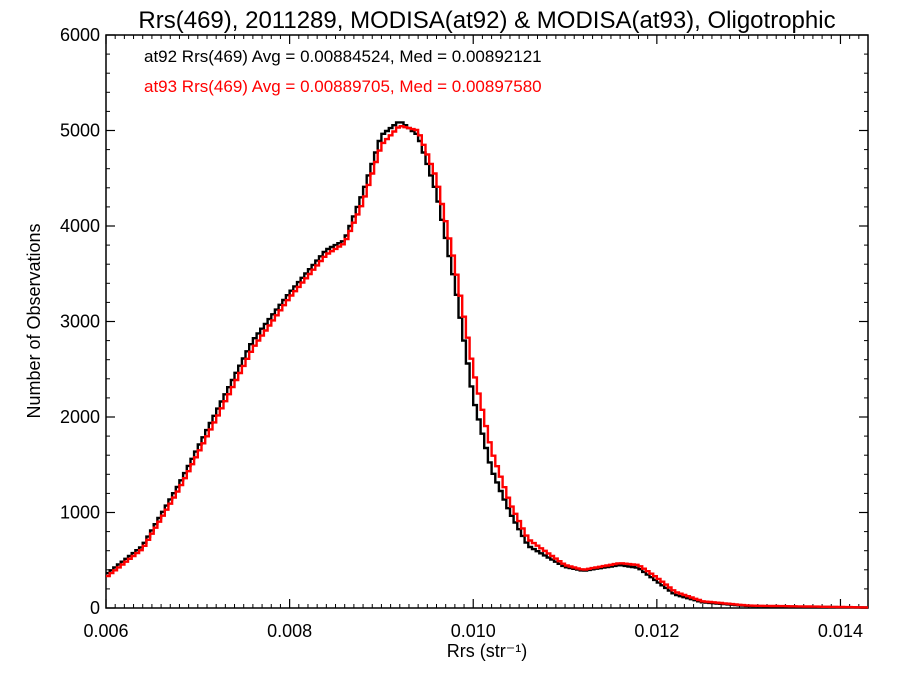 The image size is (900, 675). Describe the element at coordinates (34, 320) in the screenshot. I see `y-axis-label: Number of Observations` at that location.